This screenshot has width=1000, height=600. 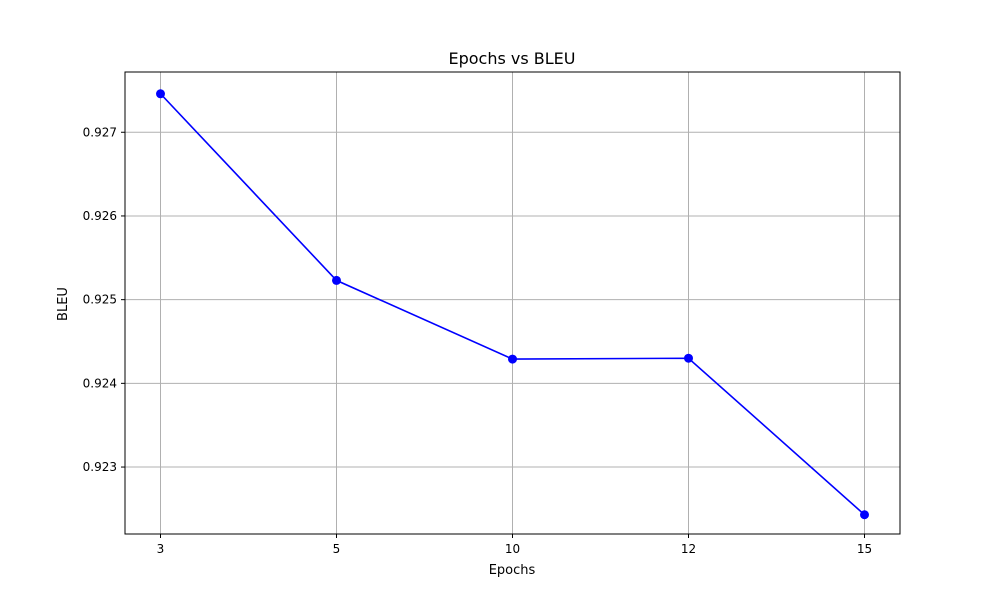 What do you see at coordinates (511, 58) in the screenshot?
I see `chart-title: Epochs vs BLEU` at bounding box center [511, 58].